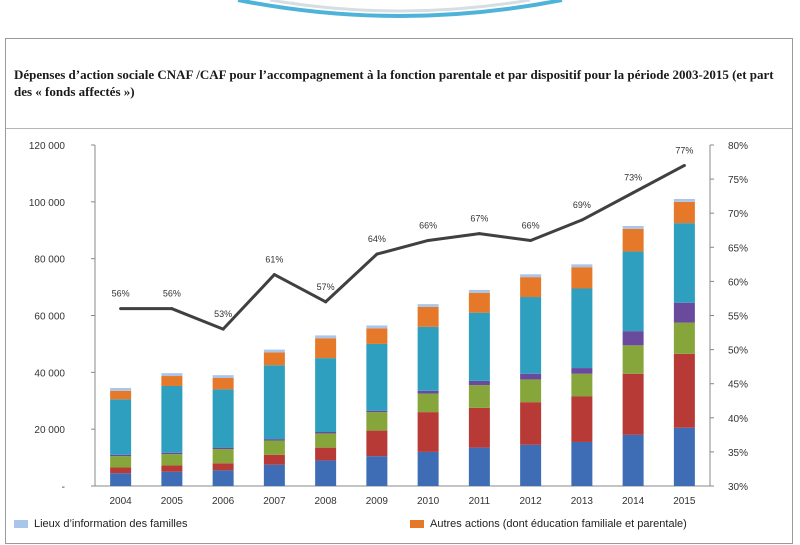 The width and height of the screenshot is (800, 545). I want to click on y-left-tick-label: 100 000, so click(47, 203).